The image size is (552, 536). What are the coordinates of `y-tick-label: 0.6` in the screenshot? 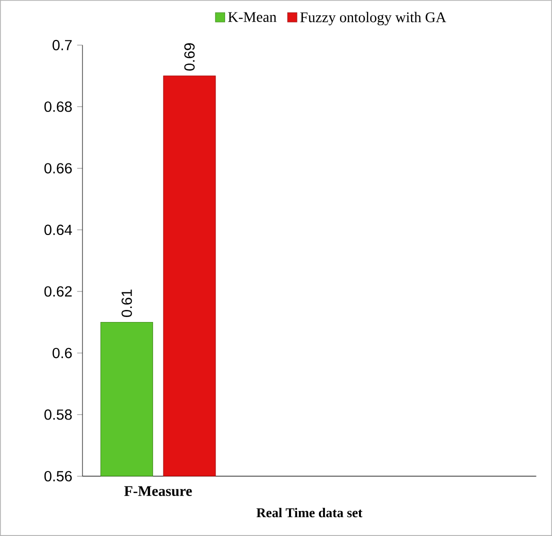 It's located at (62, 353).